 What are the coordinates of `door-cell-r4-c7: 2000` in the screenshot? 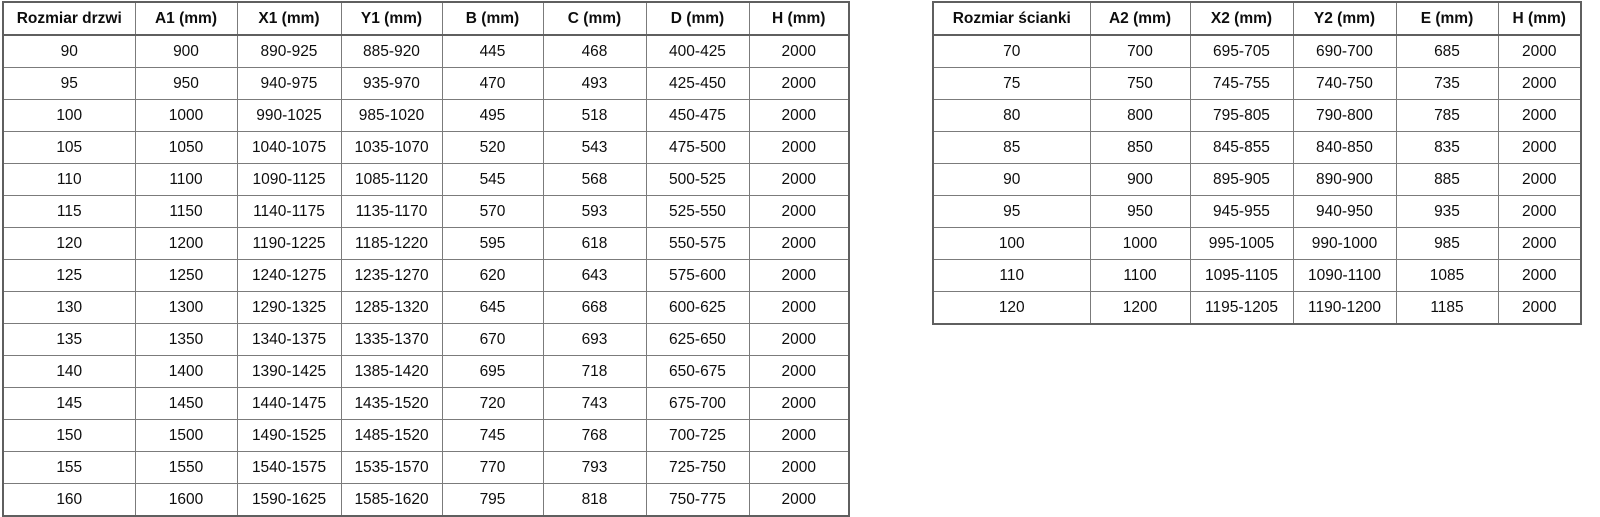 It's located at (799, 179).